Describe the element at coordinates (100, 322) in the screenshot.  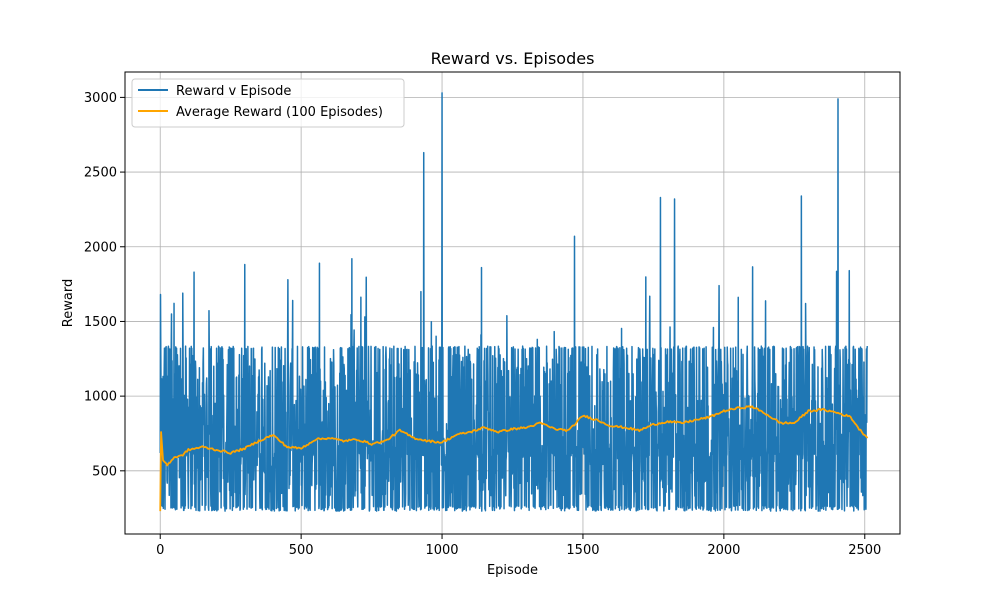
I see `y-tick-label: 1500` at that location.